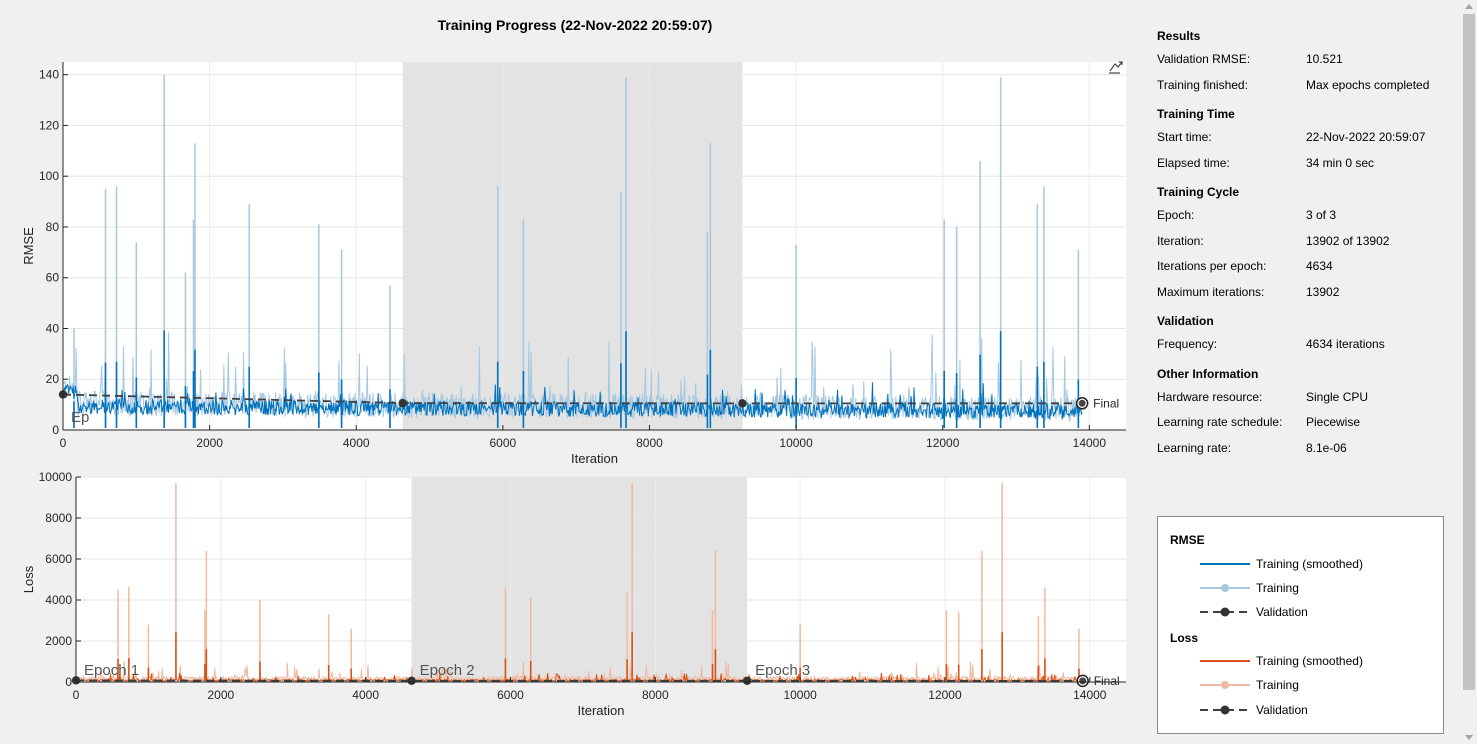 This screenshot has height=744, width=1477. What do you see at coordinates (1307, 86) in the screenshot?
I see `info-row-training-finished: Training finished: Max epochs completed` at bounding box center [1307, 86].